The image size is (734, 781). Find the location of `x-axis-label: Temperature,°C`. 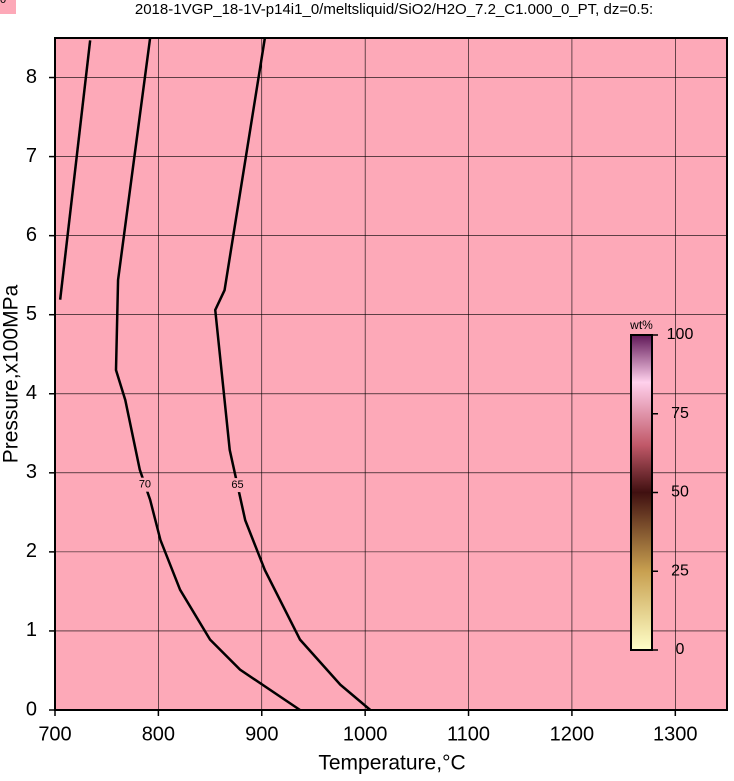

x-axis-label: Temperature,°C is located at coordinates (391, 763).